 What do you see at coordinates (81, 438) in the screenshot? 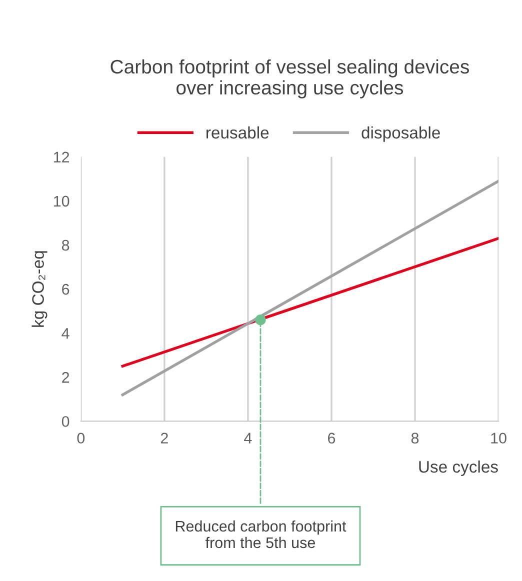
I see `x-tick-label: 0` at bounding box center [81, 438].